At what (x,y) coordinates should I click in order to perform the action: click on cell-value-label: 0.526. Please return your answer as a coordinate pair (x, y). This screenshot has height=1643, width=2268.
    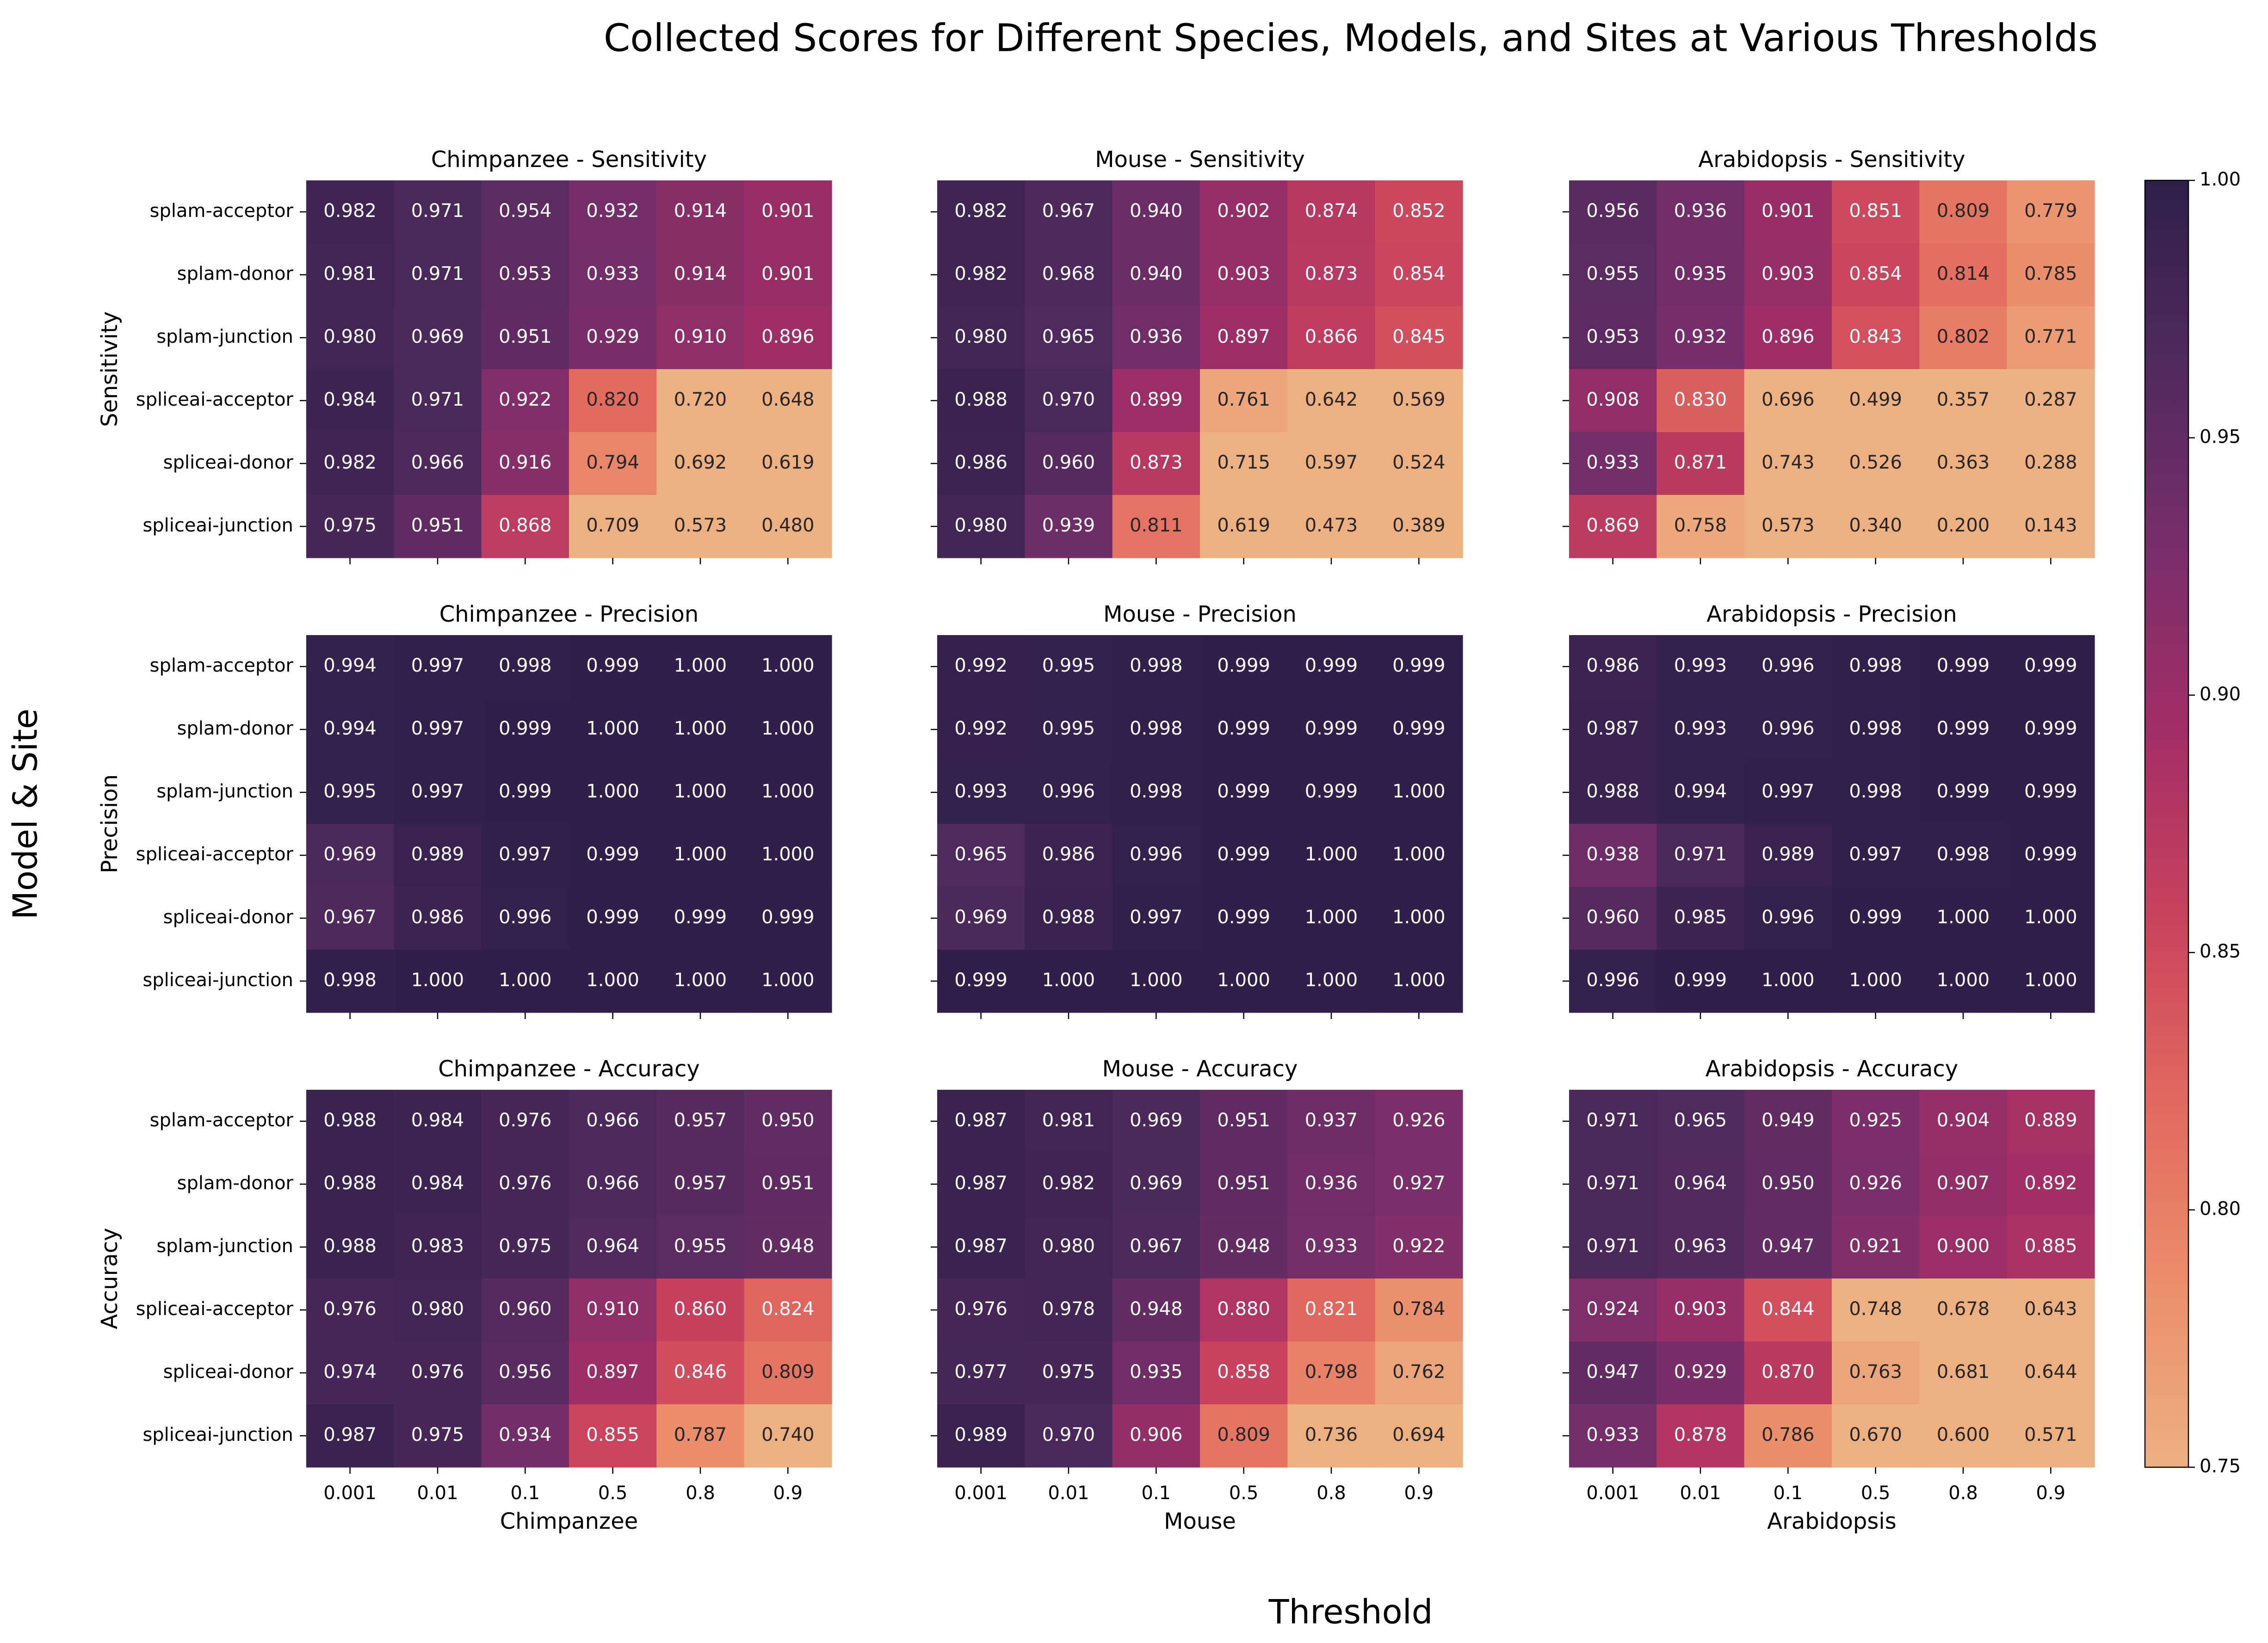
    Looking at the image, I should click on (1876, 462).